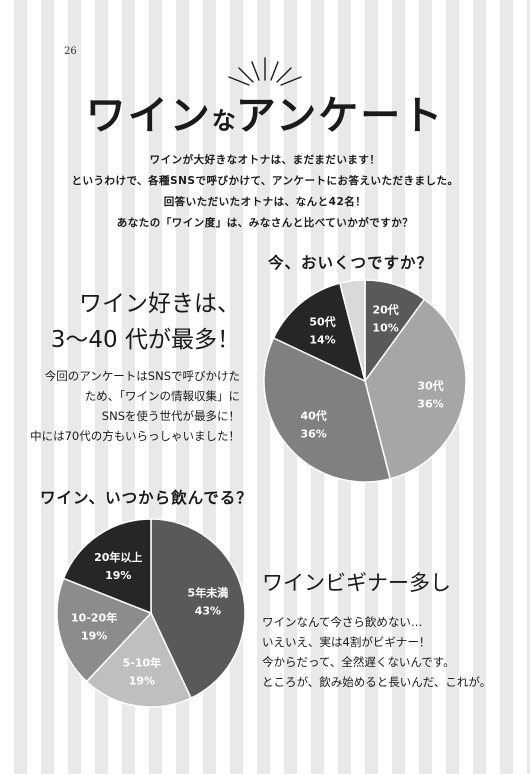 This screenshot has width=530, height=774. Describe the element at coordinates (94, 618) in the screenshot. I see `slice-label: 10-20年` at that location.